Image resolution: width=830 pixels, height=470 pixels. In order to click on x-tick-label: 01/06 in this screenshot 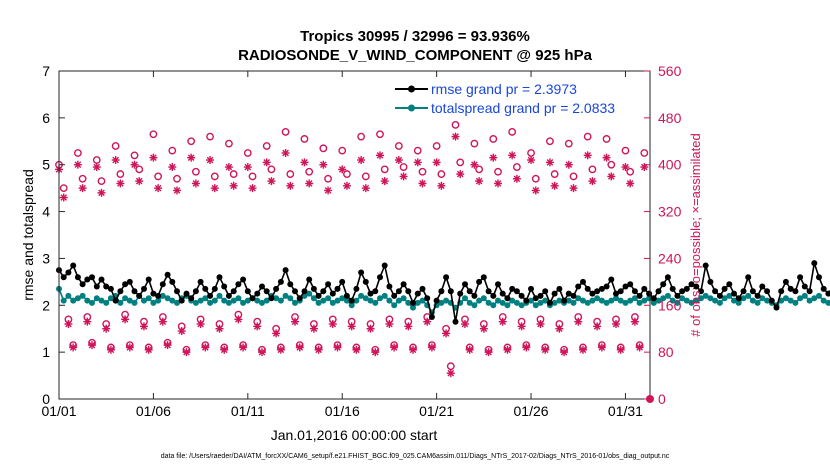, I will do `click(153, 411)`.